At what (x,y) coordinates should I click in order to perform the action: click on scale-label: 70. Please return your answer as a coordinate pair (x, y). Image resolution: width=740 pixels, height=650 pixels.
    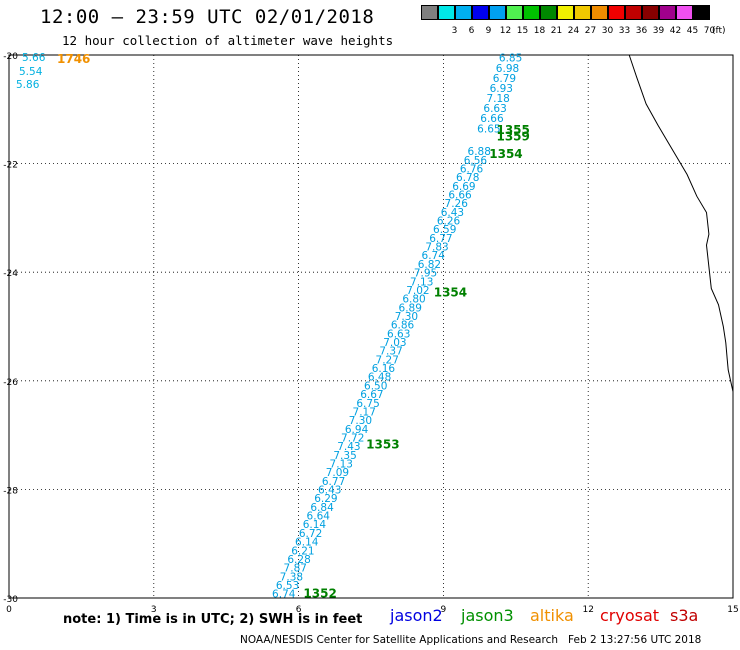
    Looking at the image, I should click on (709, 31).